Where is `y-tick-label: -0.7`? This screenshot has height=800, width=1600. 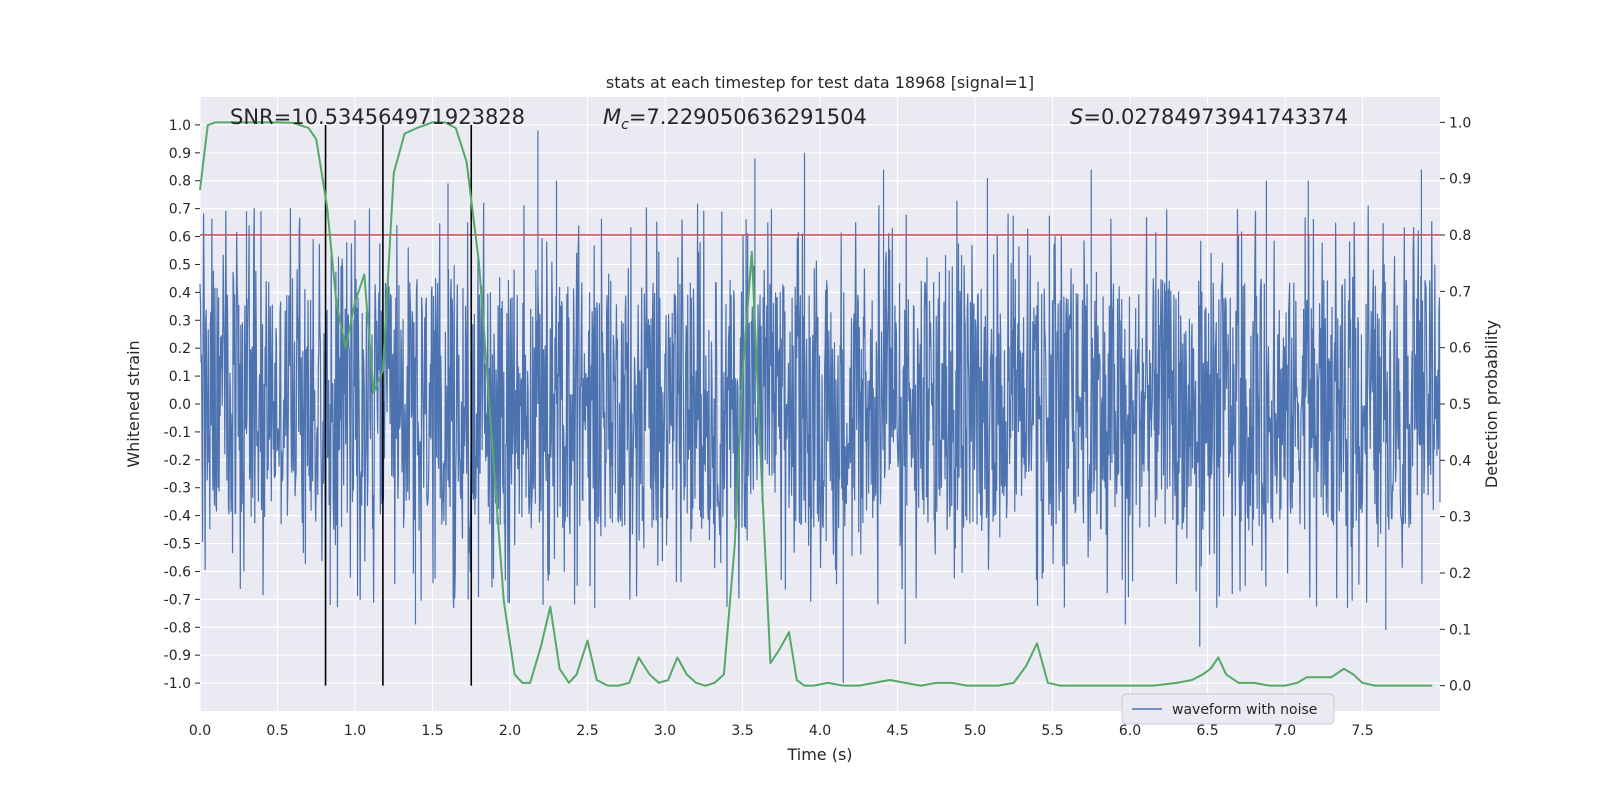 y-tick-label: -0.7 is located at coordinates (177, 600).